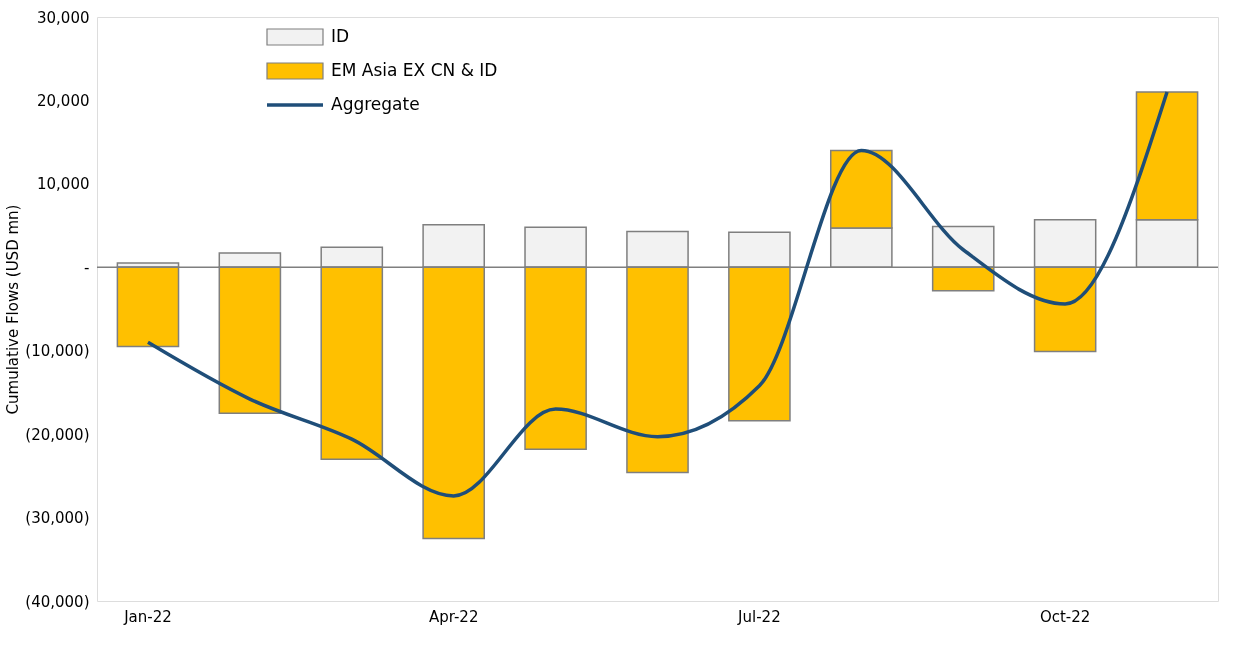  Describe the element at coordinates (63, 184) in the screenshot. I see `y-tick-label: 10,000` at that location.